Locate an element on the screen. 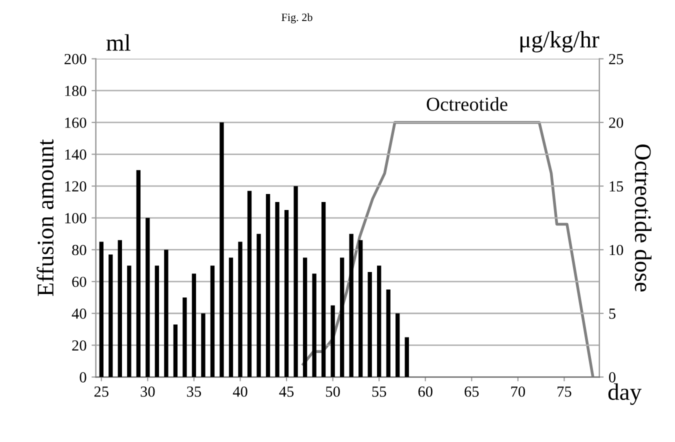 This screenshot has height=442, width=675. text: ml is located at coordinates (118, 42).